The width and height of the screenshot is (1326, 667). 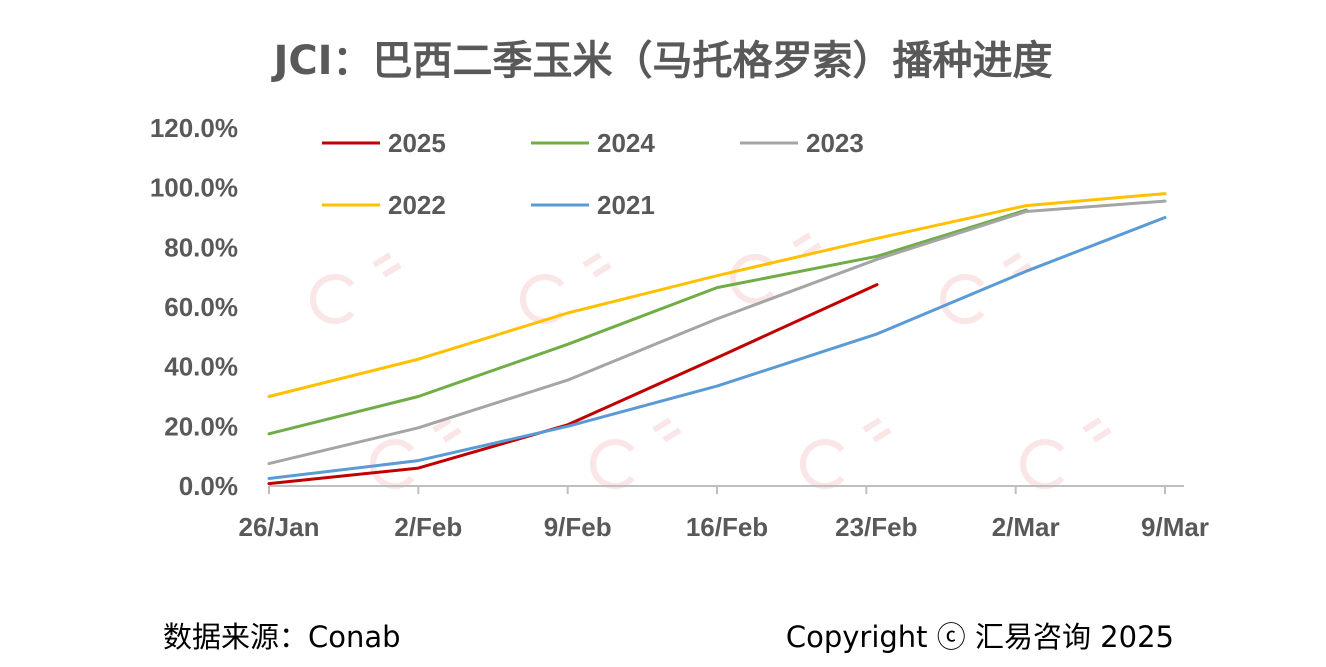 What do you see at coordinates (282, 637) in the screenshot?
I see `source-note: 数据来源：Conab` at bounding box center [282, 637].